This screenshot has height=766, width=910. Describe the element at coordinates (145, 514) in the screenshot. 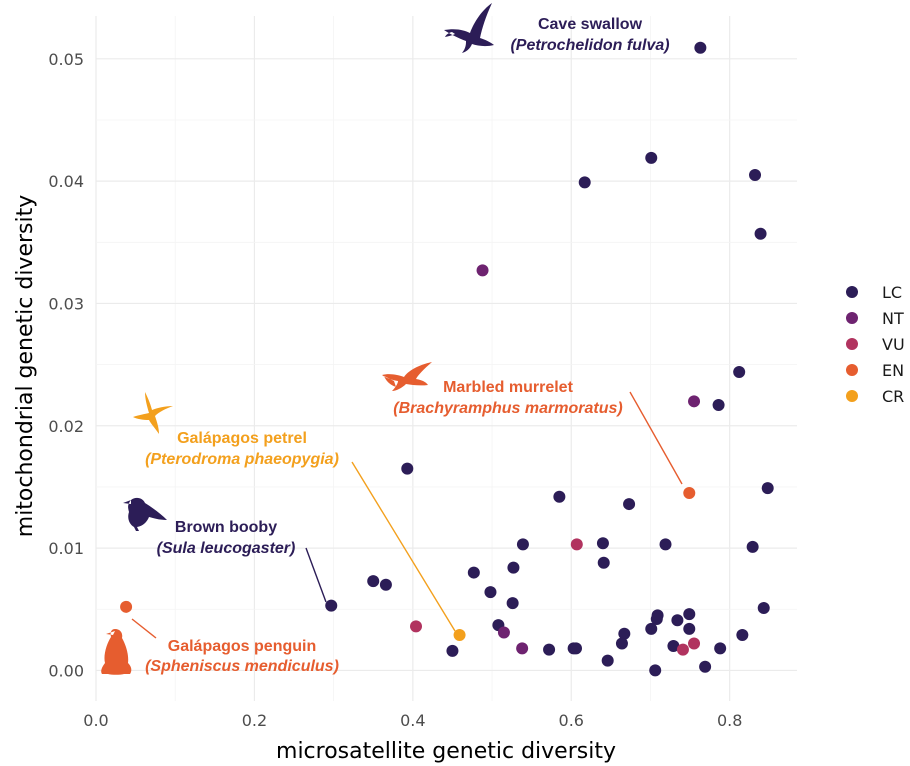

I see `brown-booby-icon` at that location.